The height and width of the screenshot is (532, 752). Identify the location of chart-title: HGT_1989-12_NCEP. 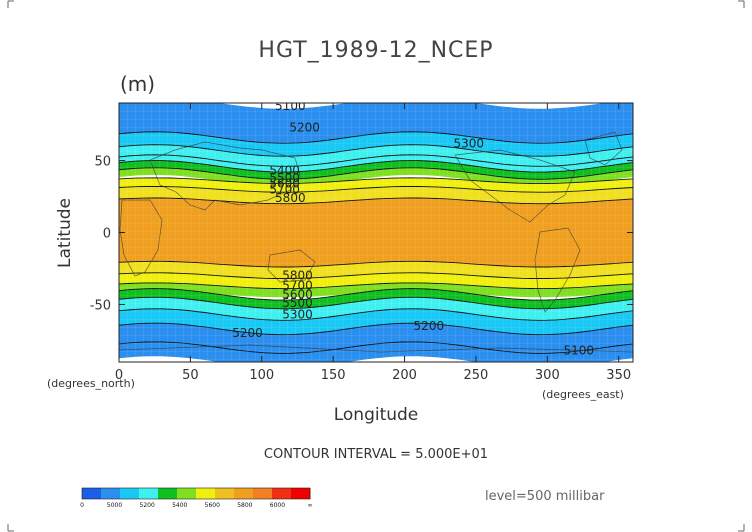
(375, 50).